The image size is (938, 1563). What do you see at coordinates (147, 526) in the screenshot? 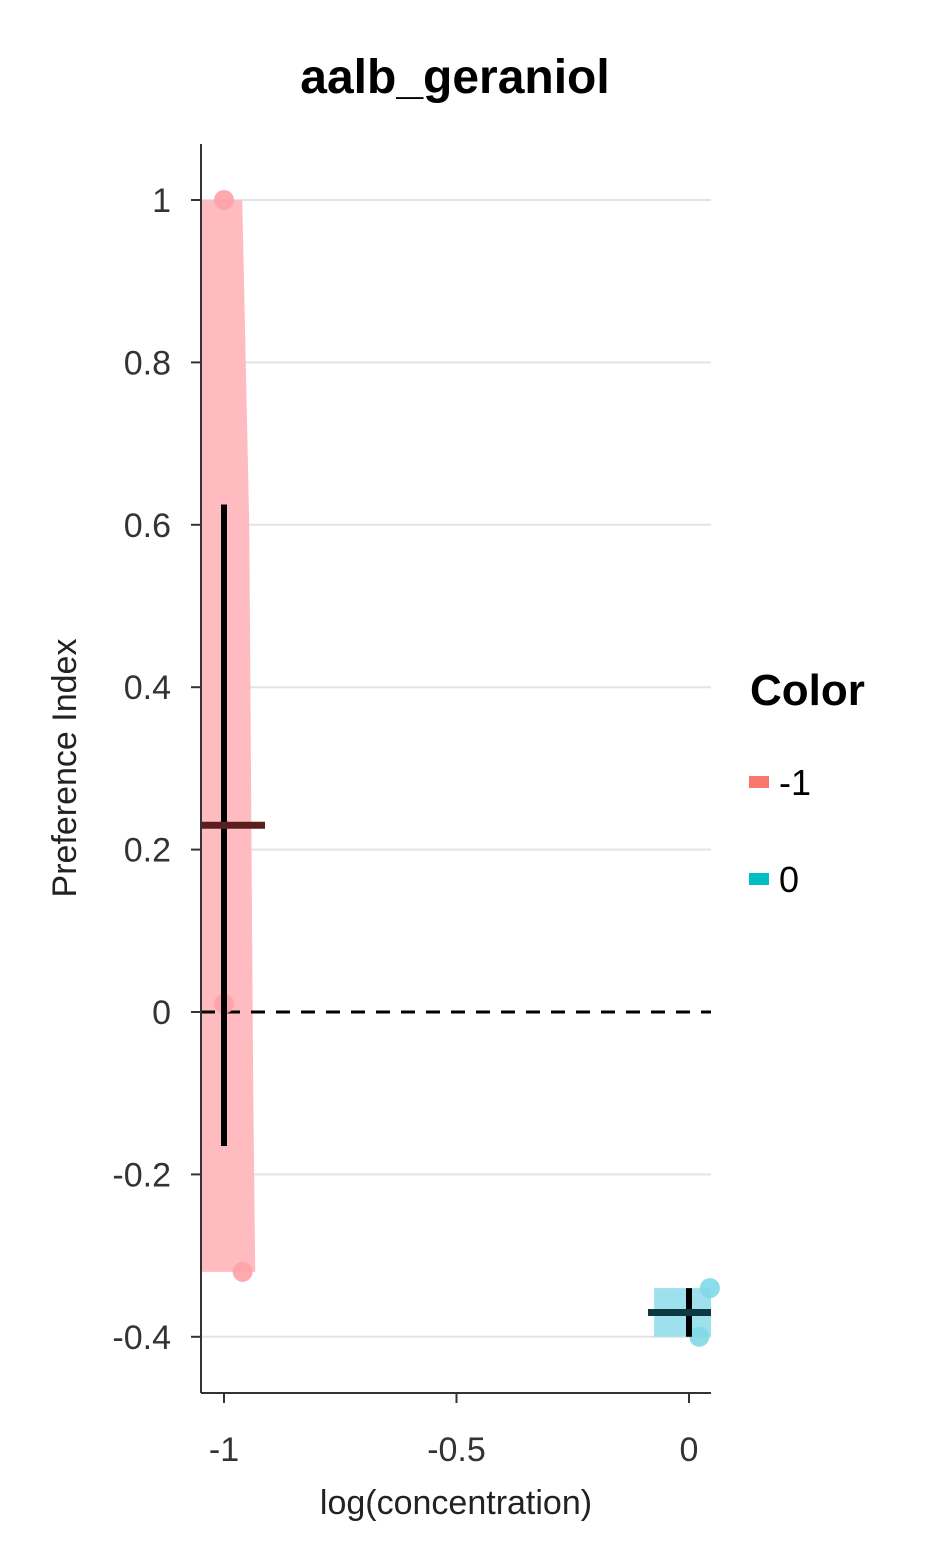
I see `y-tick-label-5: 0.6` at bounding box center [147, 526].